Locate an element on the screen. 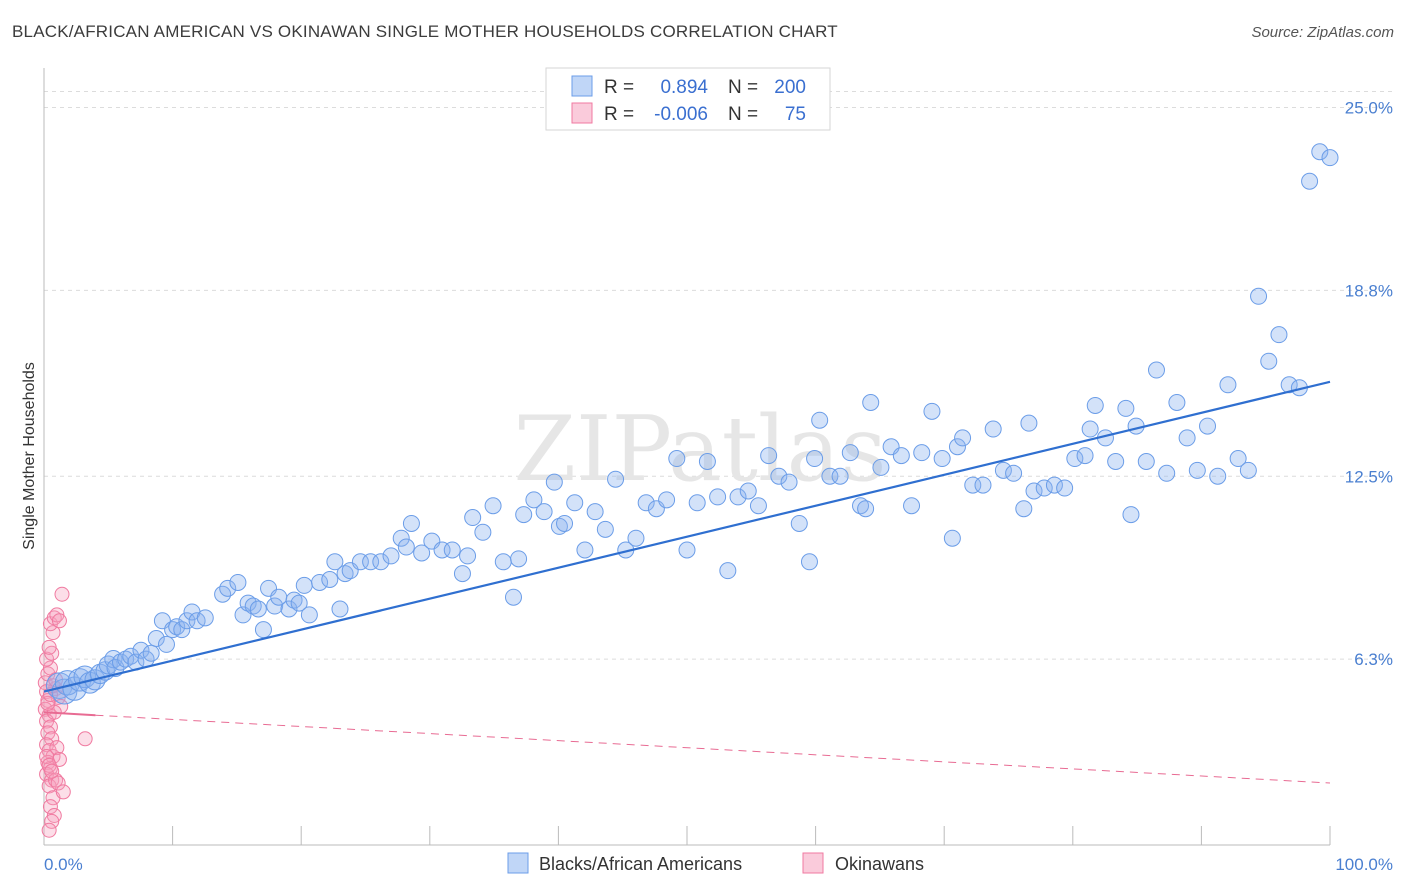 Image resolution: width=1406 pixels, height=892 pixels. legend-swatch-blue is located at coordinates (582, 86).